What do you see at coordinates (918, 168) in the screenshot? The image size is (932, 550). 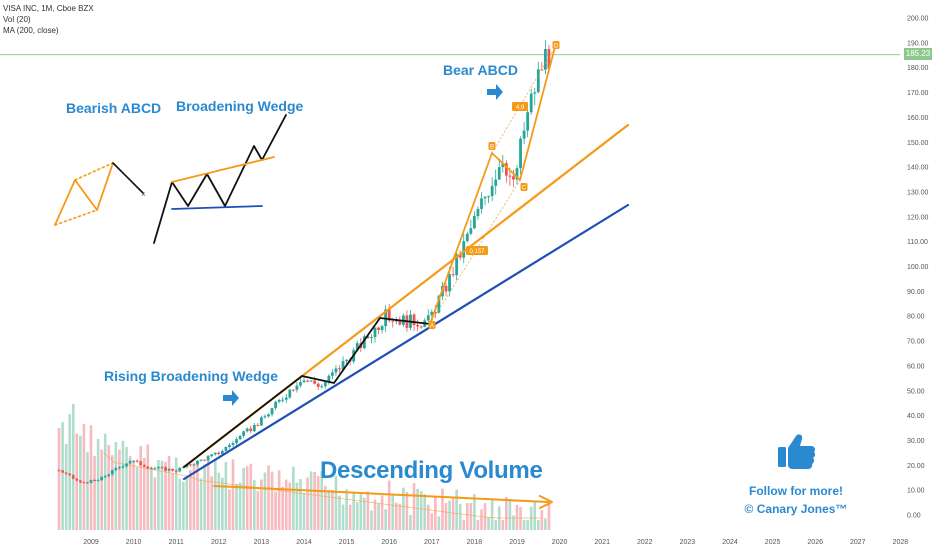 I see `y-axis-tick-label: 140.00` at bounding box center [918, 168].